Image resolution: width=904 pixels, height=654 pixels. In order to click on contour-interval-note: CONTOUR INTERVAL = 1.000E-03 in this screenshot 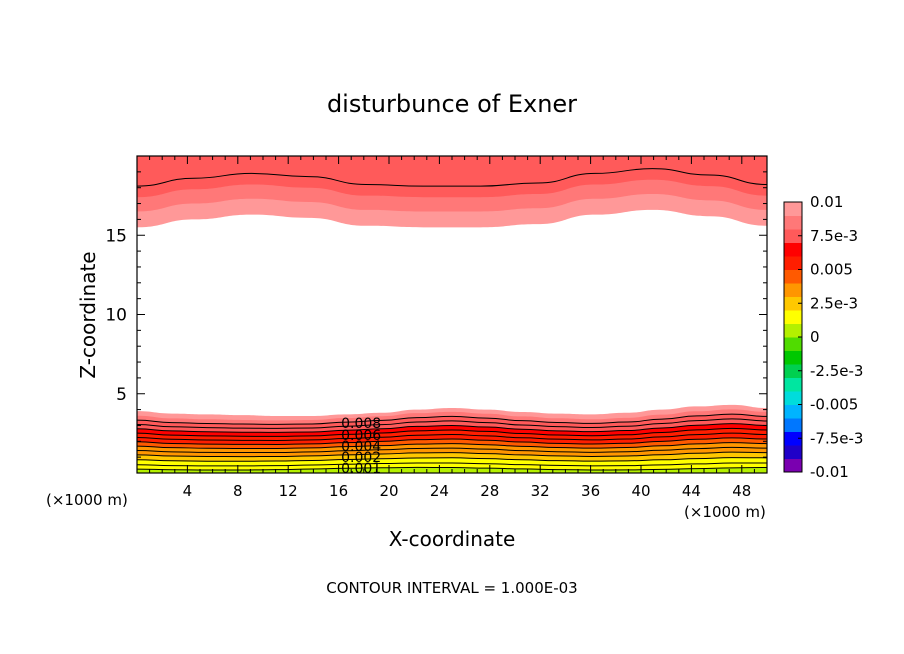, I will do `click(451, 588)`.